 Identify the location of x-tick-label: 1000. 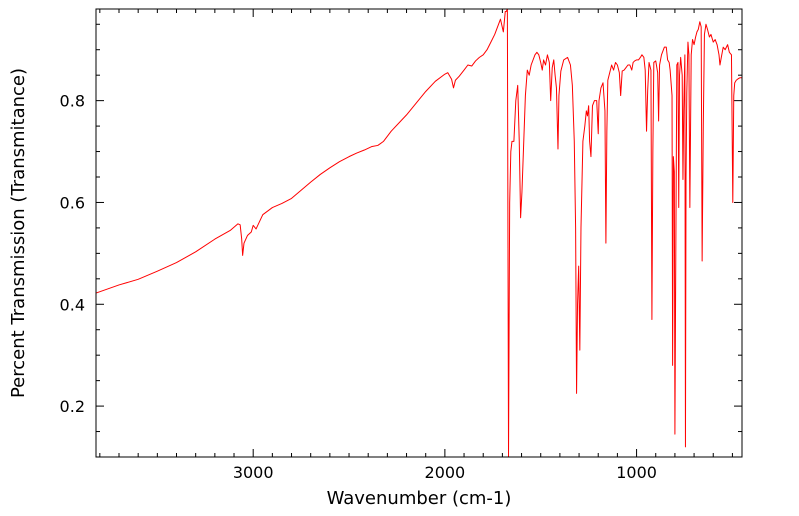
(636, 472).